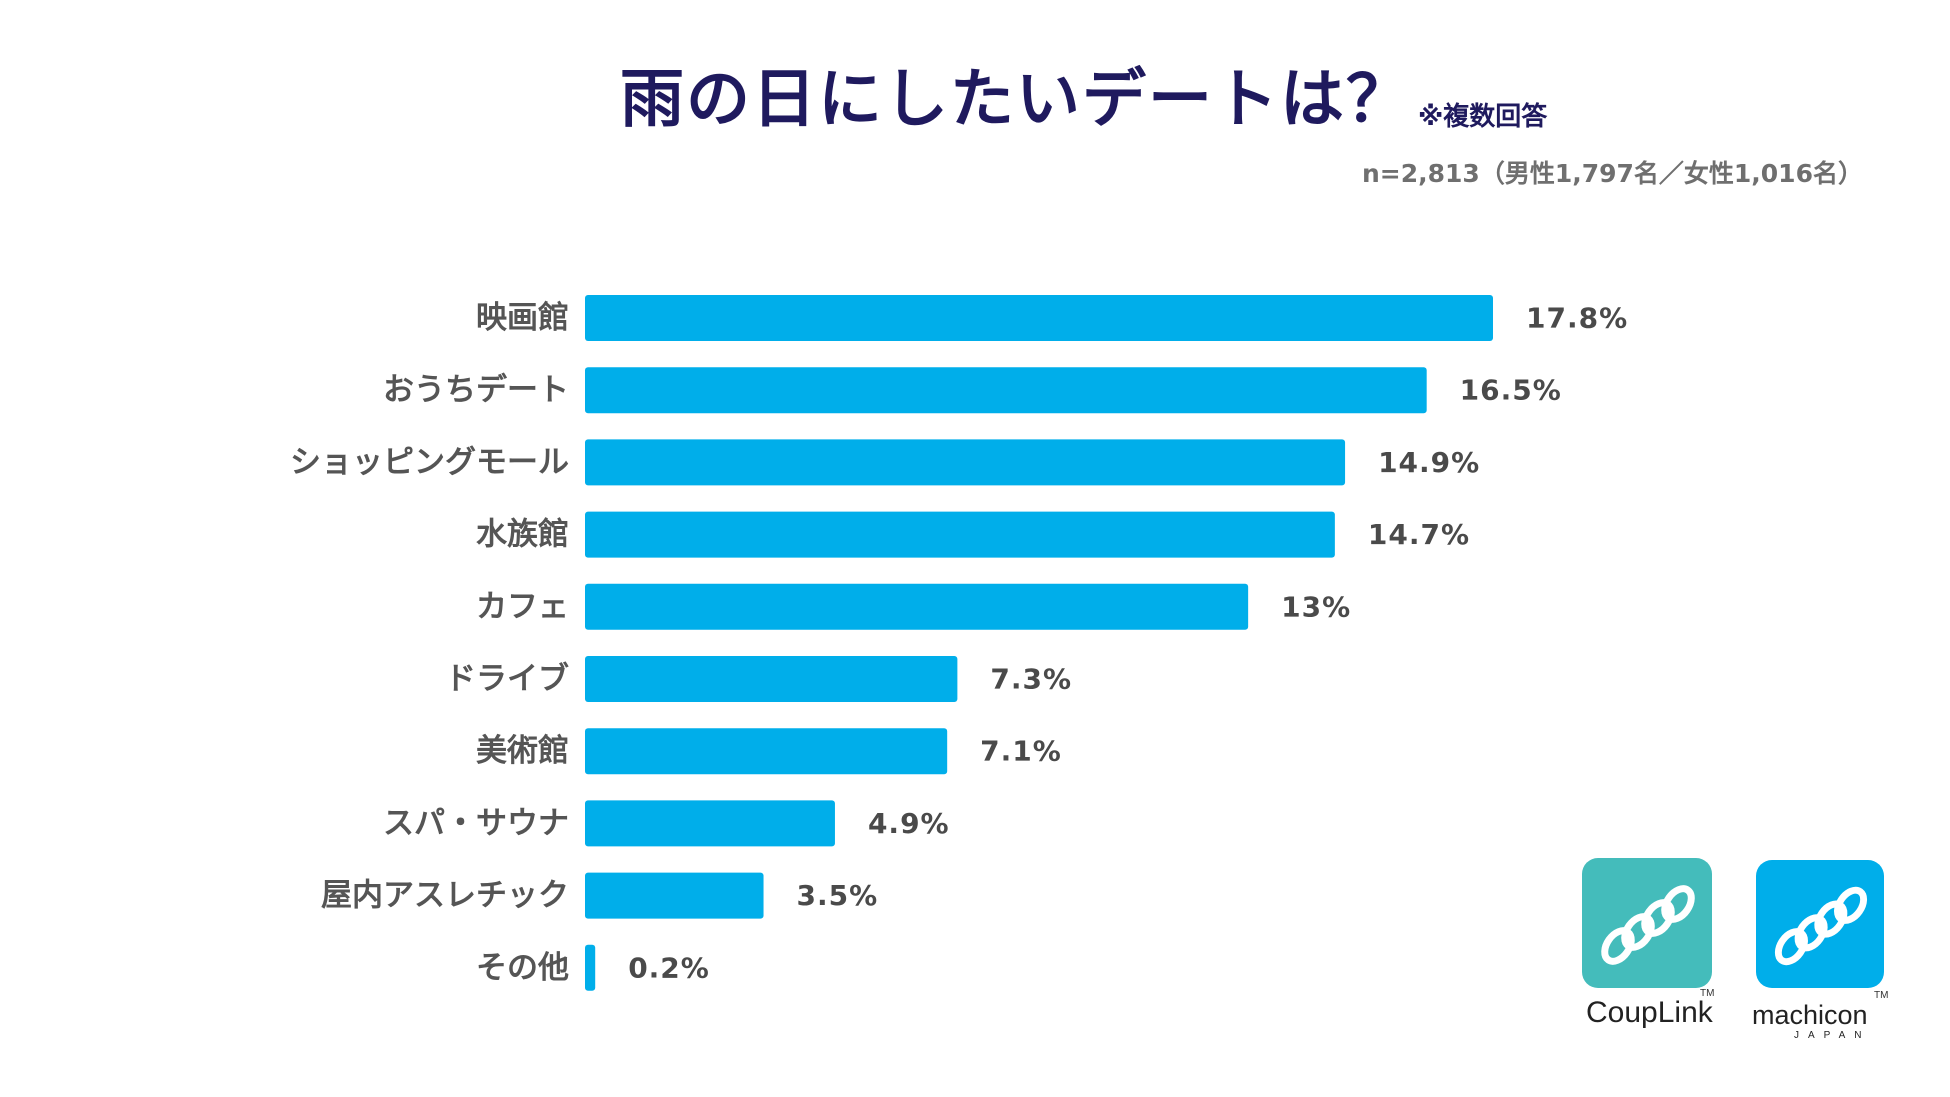 This screenshot has height=1097, width=1950. What do you see at coordinates (507, 679) in the screenshot?
I see `category-label: ドライブ` at bounding box center [507, 679].